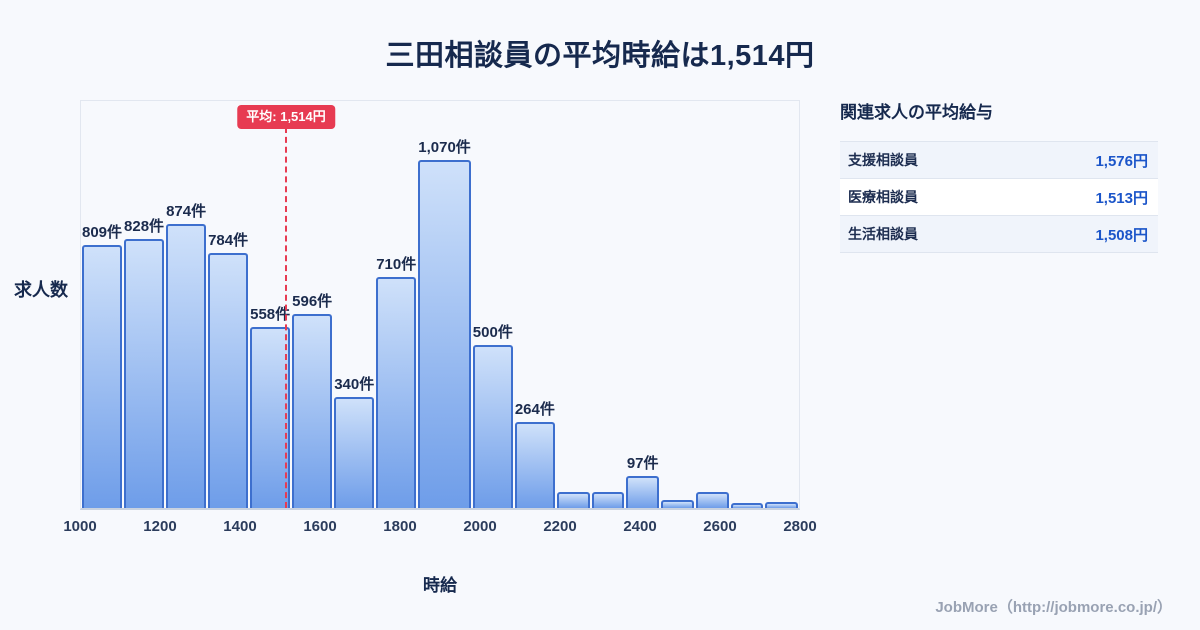 This screenshot has width=1200, height=630. Describe the element at coordinates (999, 160) in the screenshot. I see `table-row: 支援相談員 1,576円` at that location.